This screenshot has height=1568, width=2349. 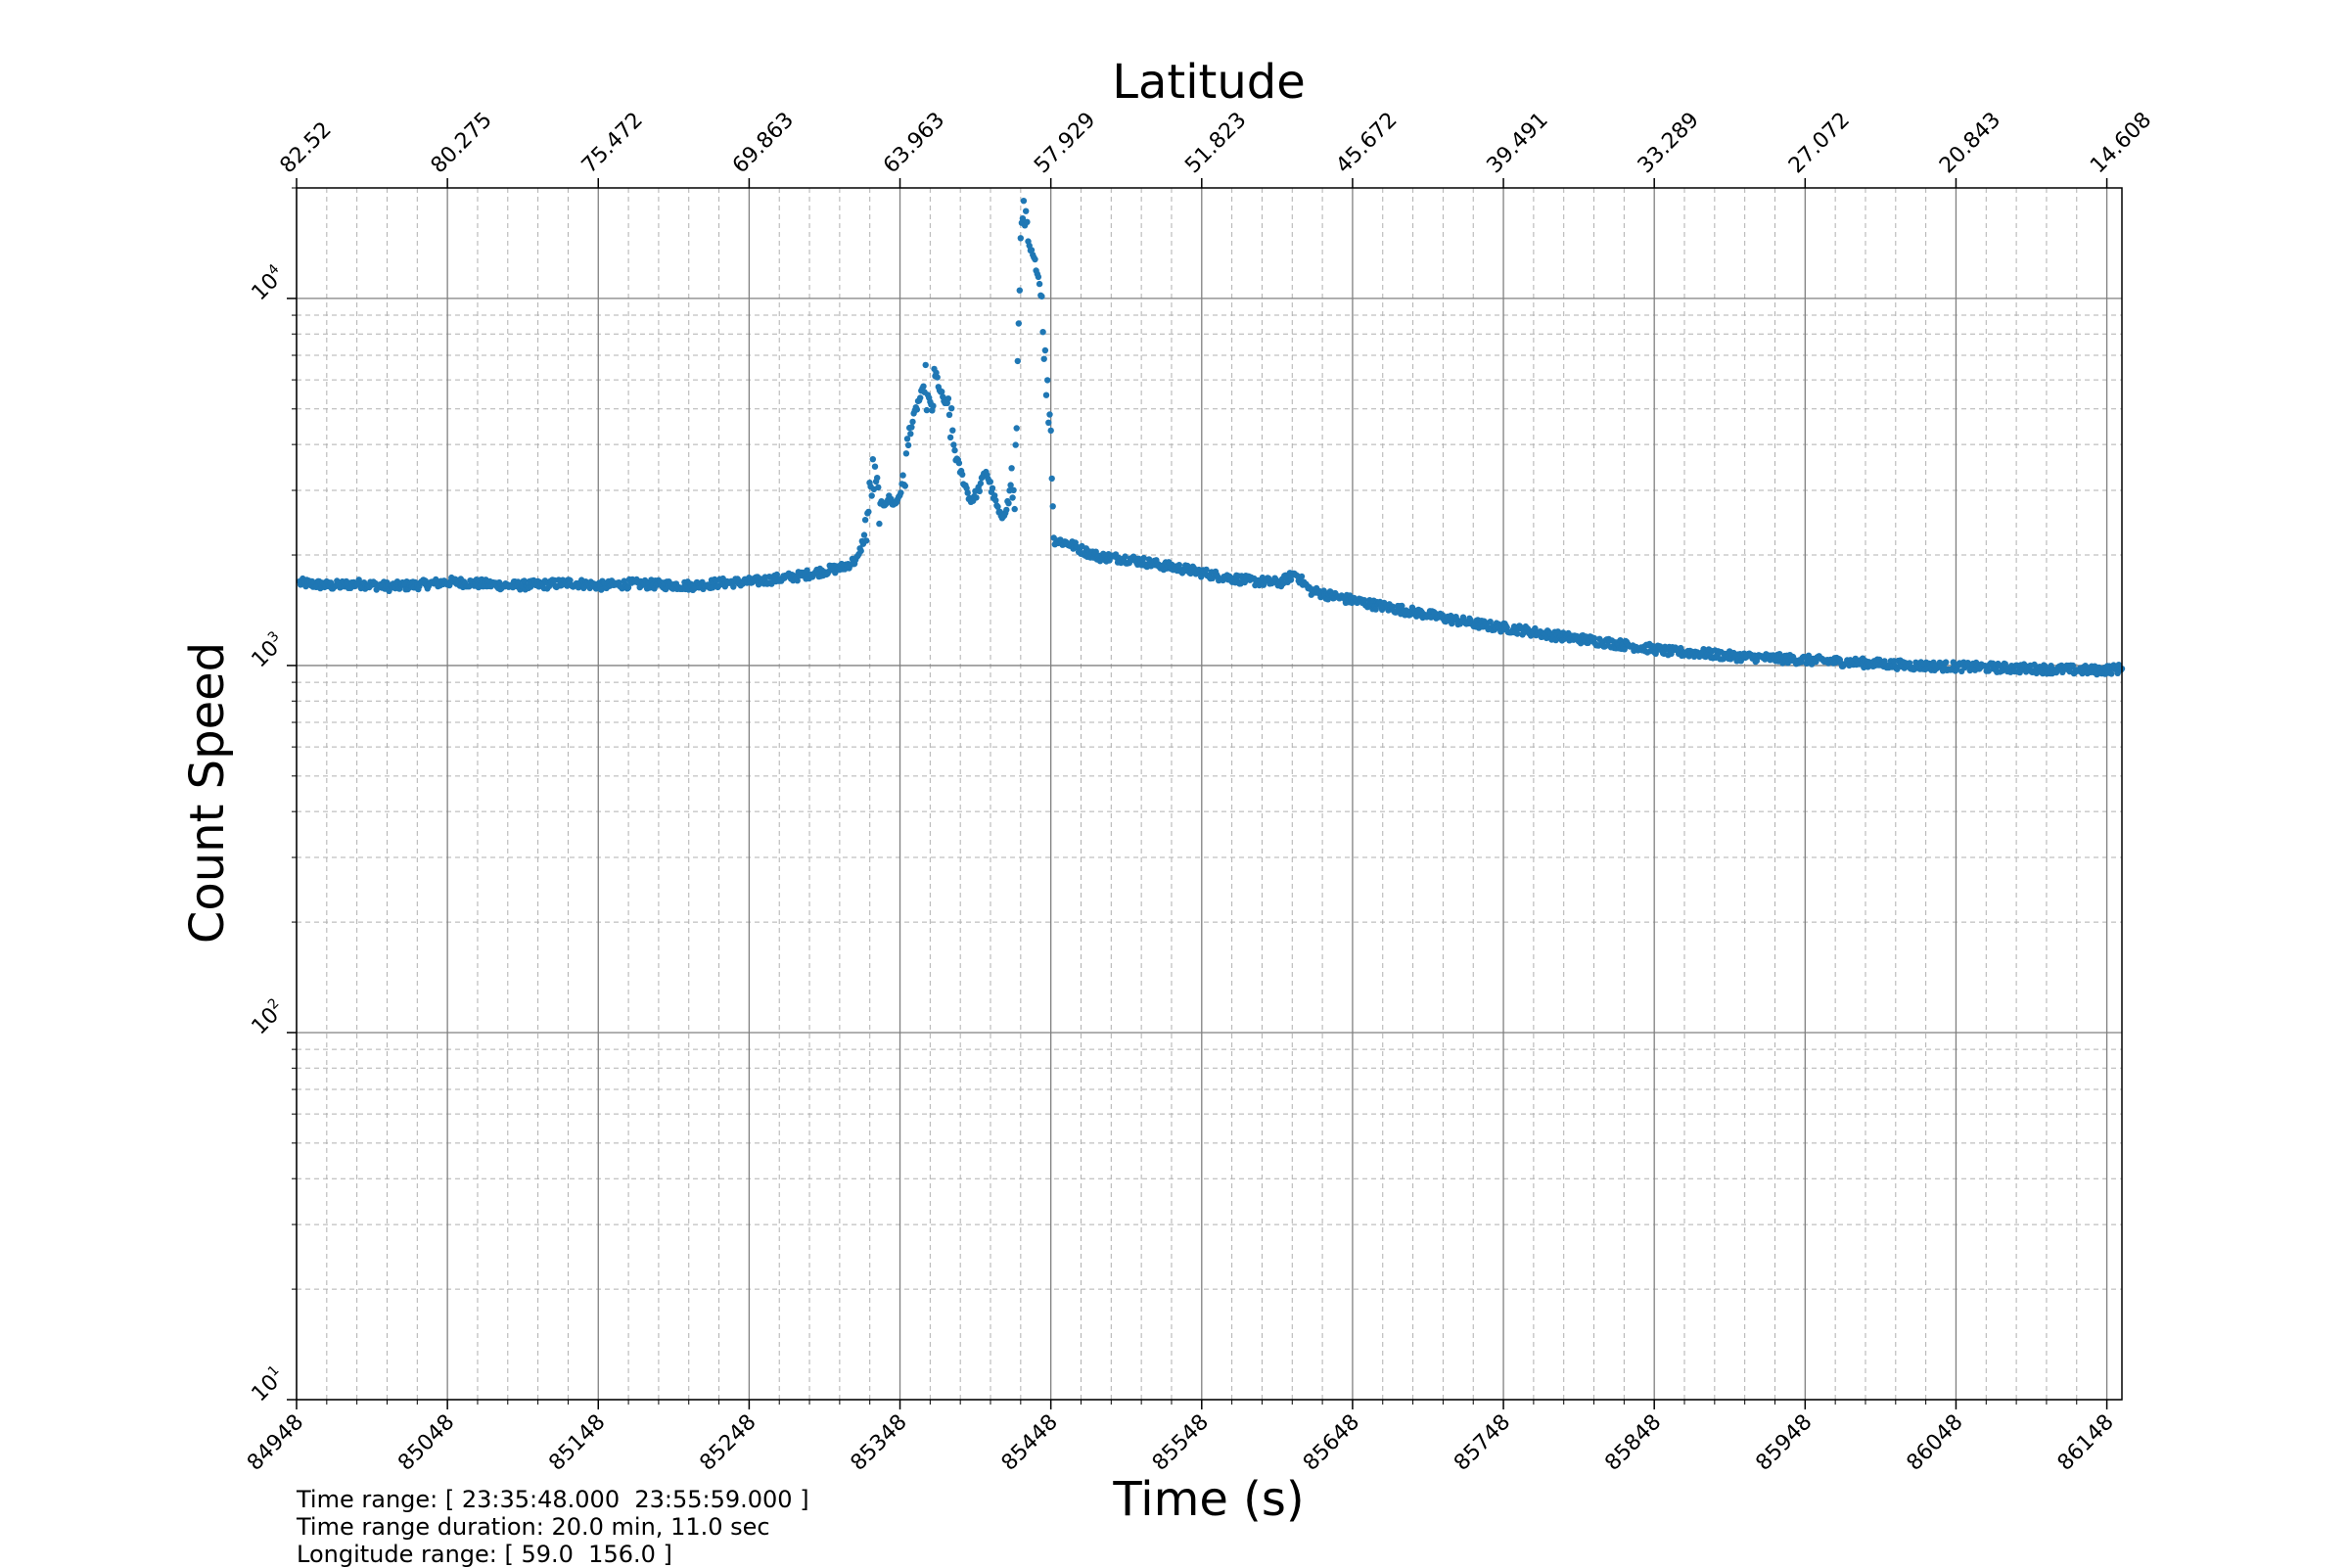 What do you see at coordinates (914, 143) in the screenshot?
I see `top-tick-label: 63.963` at bounding box center [914, 143].